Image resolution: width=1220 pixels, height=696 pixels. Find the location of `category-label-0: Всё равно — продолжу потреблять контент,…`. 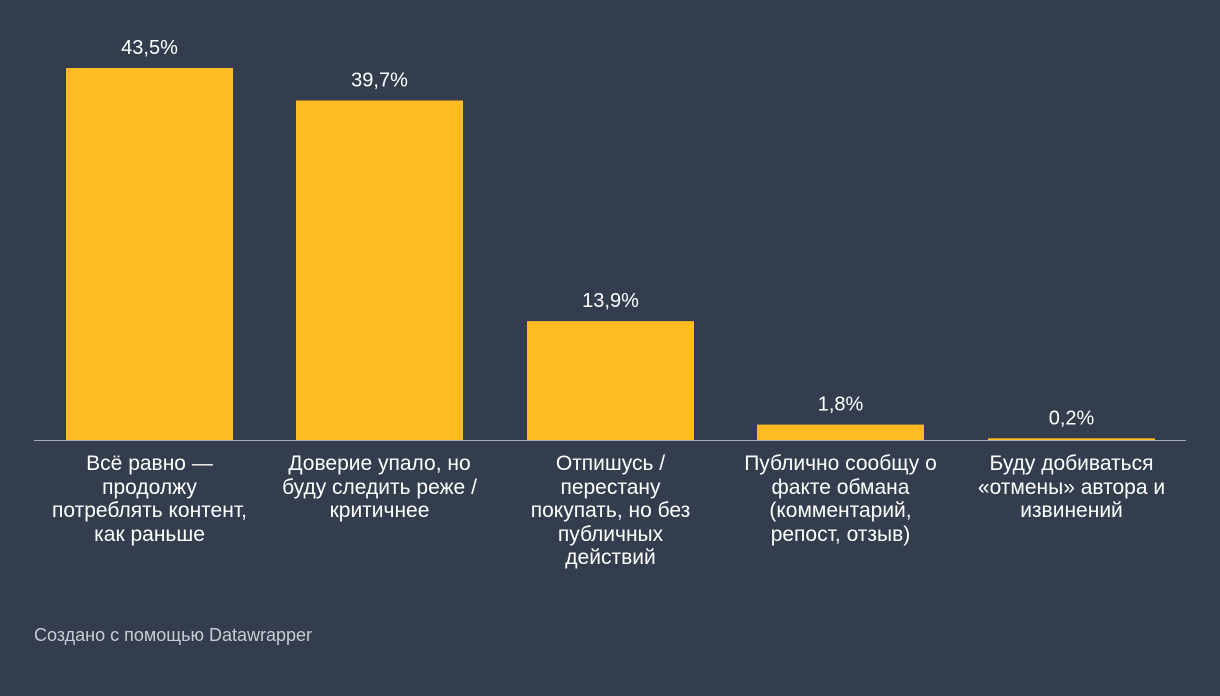

category-label-0: Всё равно — продолжу потреблять контент,… is located at coordinates (149, 499).